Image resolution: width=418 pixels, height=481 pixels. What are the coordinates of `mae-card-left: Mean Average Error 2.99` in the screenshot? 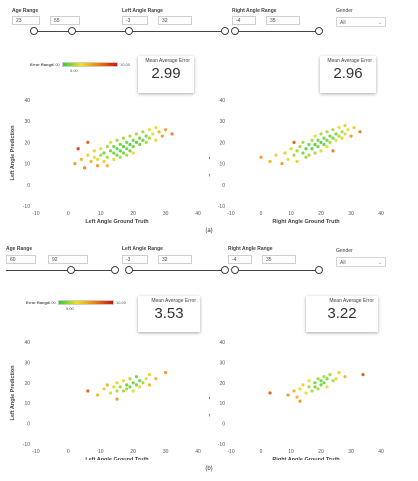 It's located at (166, 74).